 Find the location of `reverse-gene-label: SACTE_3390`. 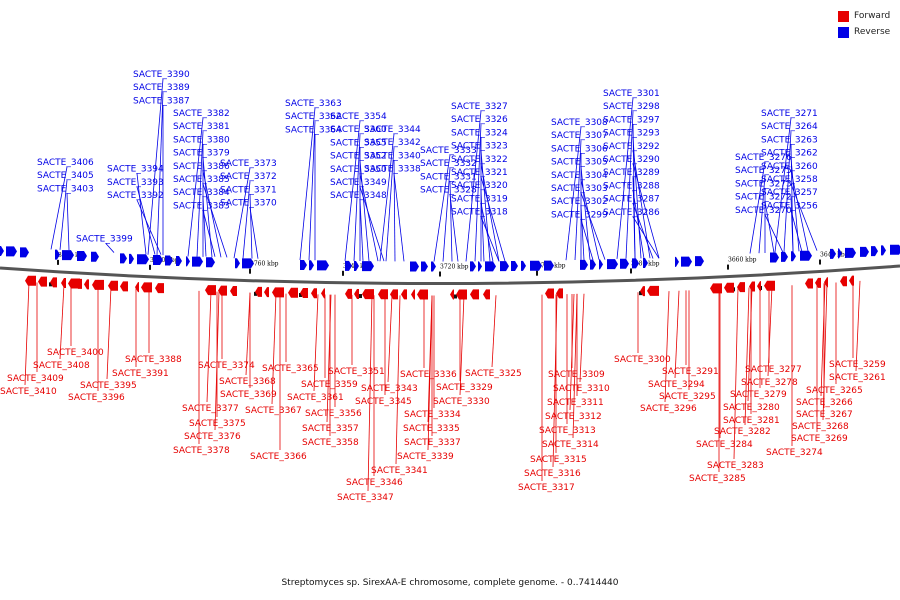

reverse-gene-label: SACTE_3390 is located at coordinates (161, 75).